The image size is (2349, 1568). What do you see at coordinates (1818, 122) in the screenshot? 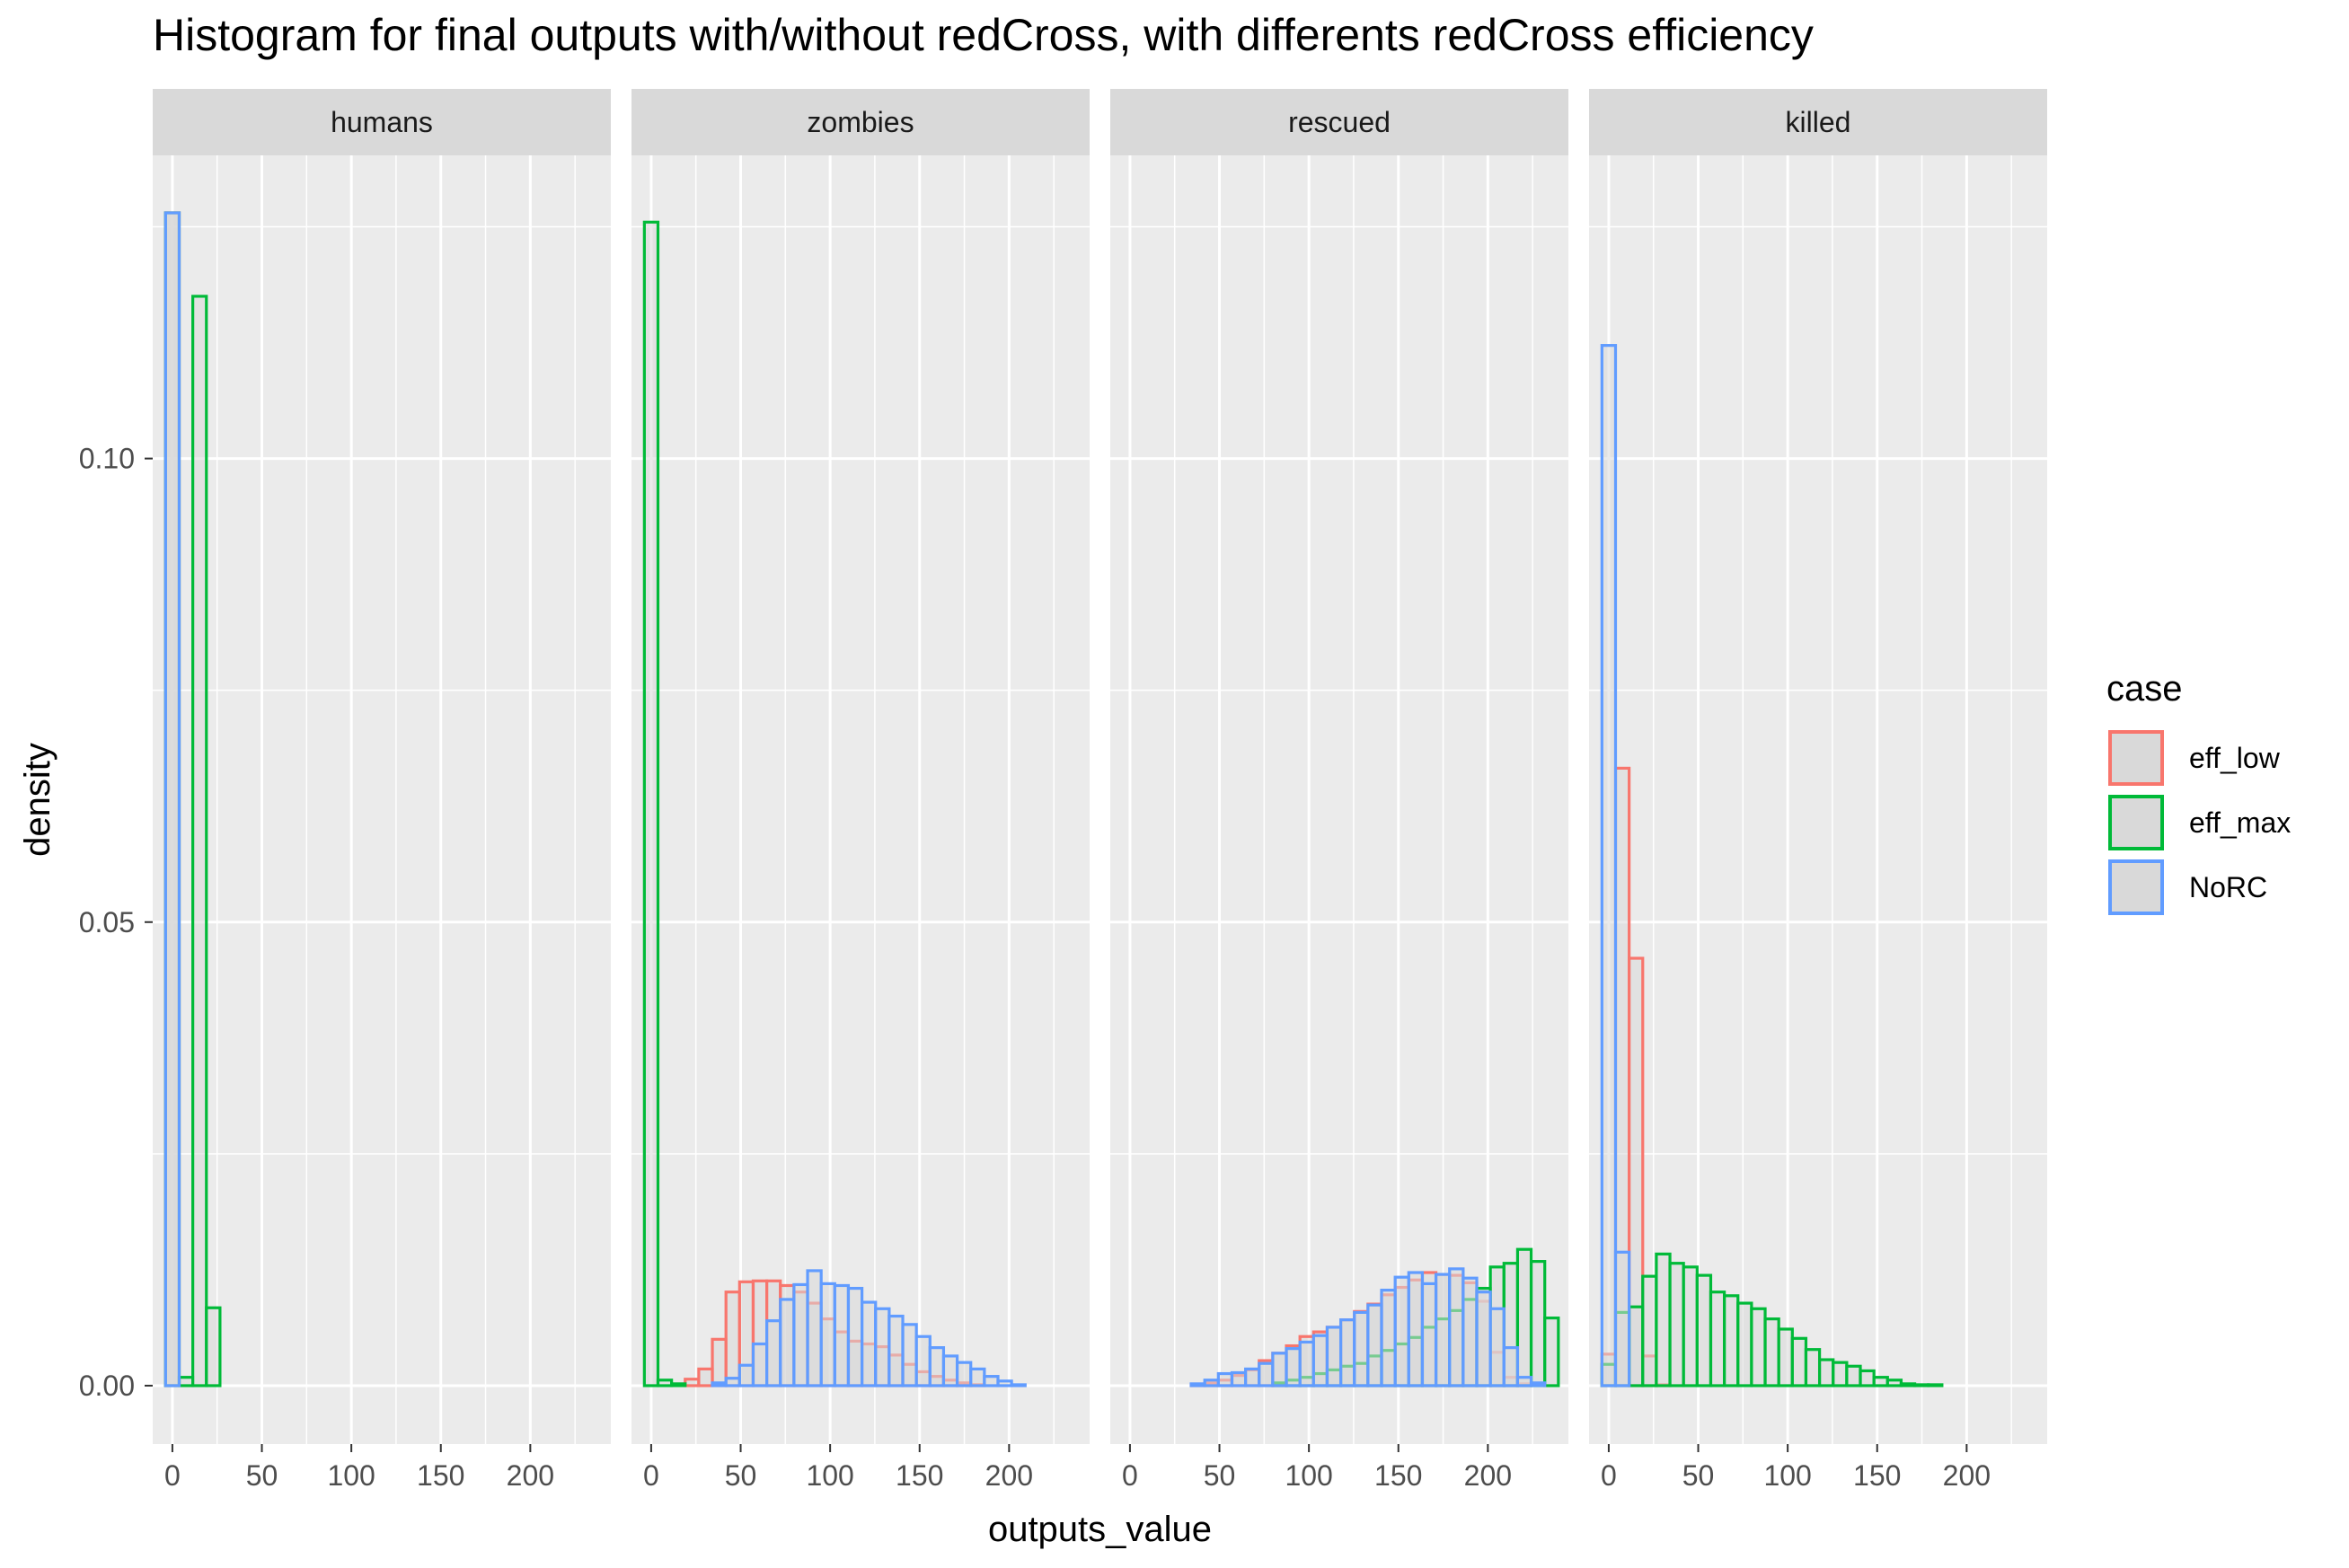
I see `facet-strip-killed` at bounding box center [1818, 122].